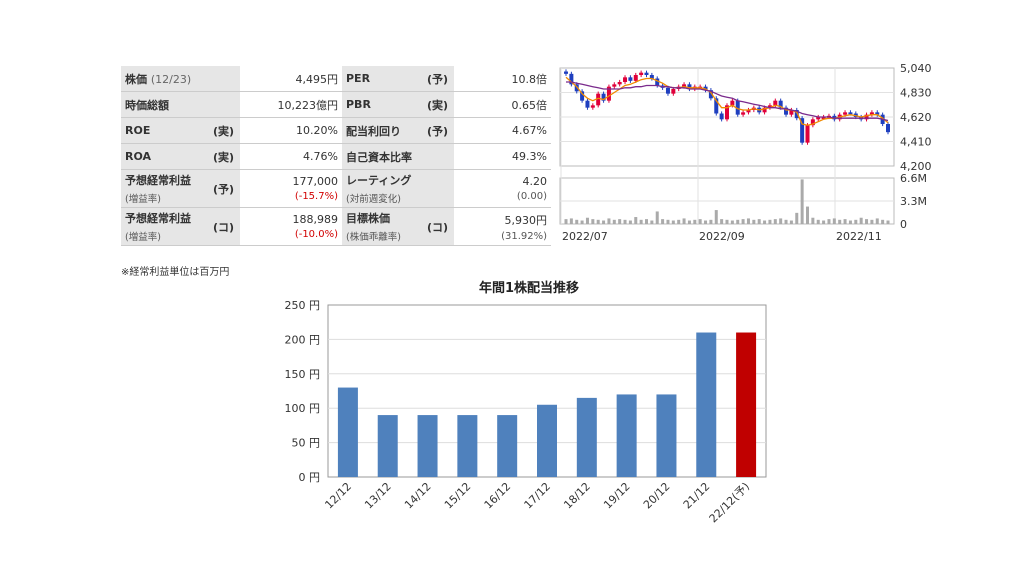 The width and height of the screenshot is (1024, 576). I want to click on stat-value: 188,989 (-10.0%), so click(291, 226).